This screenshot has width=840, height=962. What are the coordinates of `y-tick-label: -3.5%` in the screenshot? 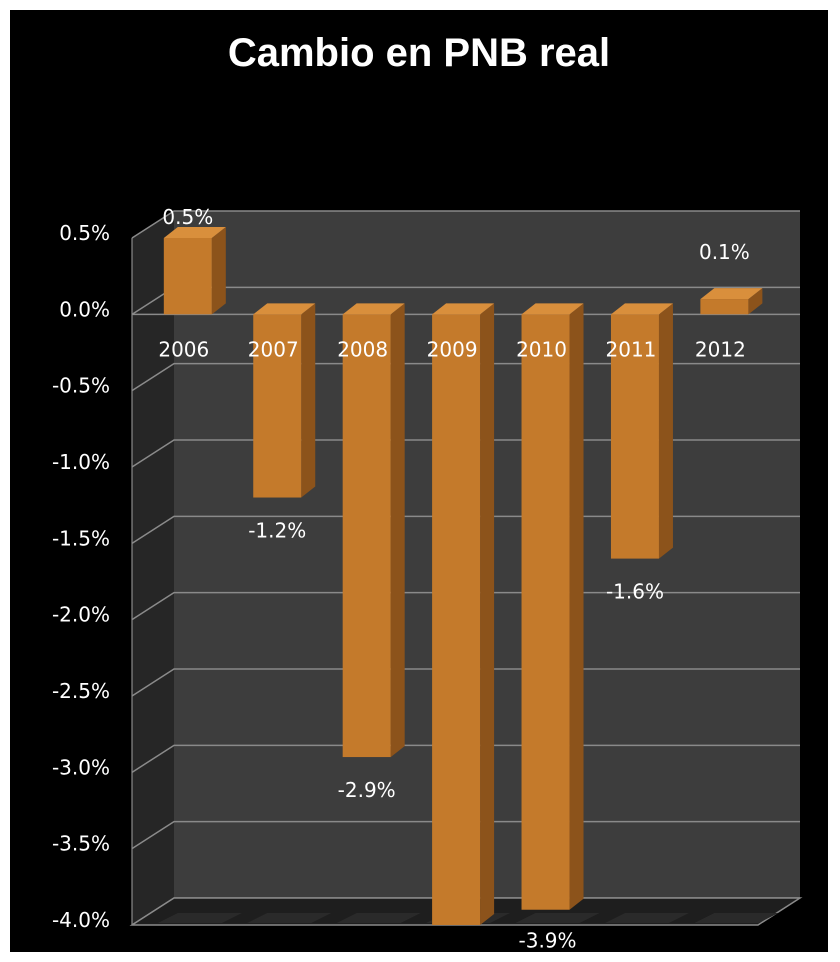 It's located at (81, 844).